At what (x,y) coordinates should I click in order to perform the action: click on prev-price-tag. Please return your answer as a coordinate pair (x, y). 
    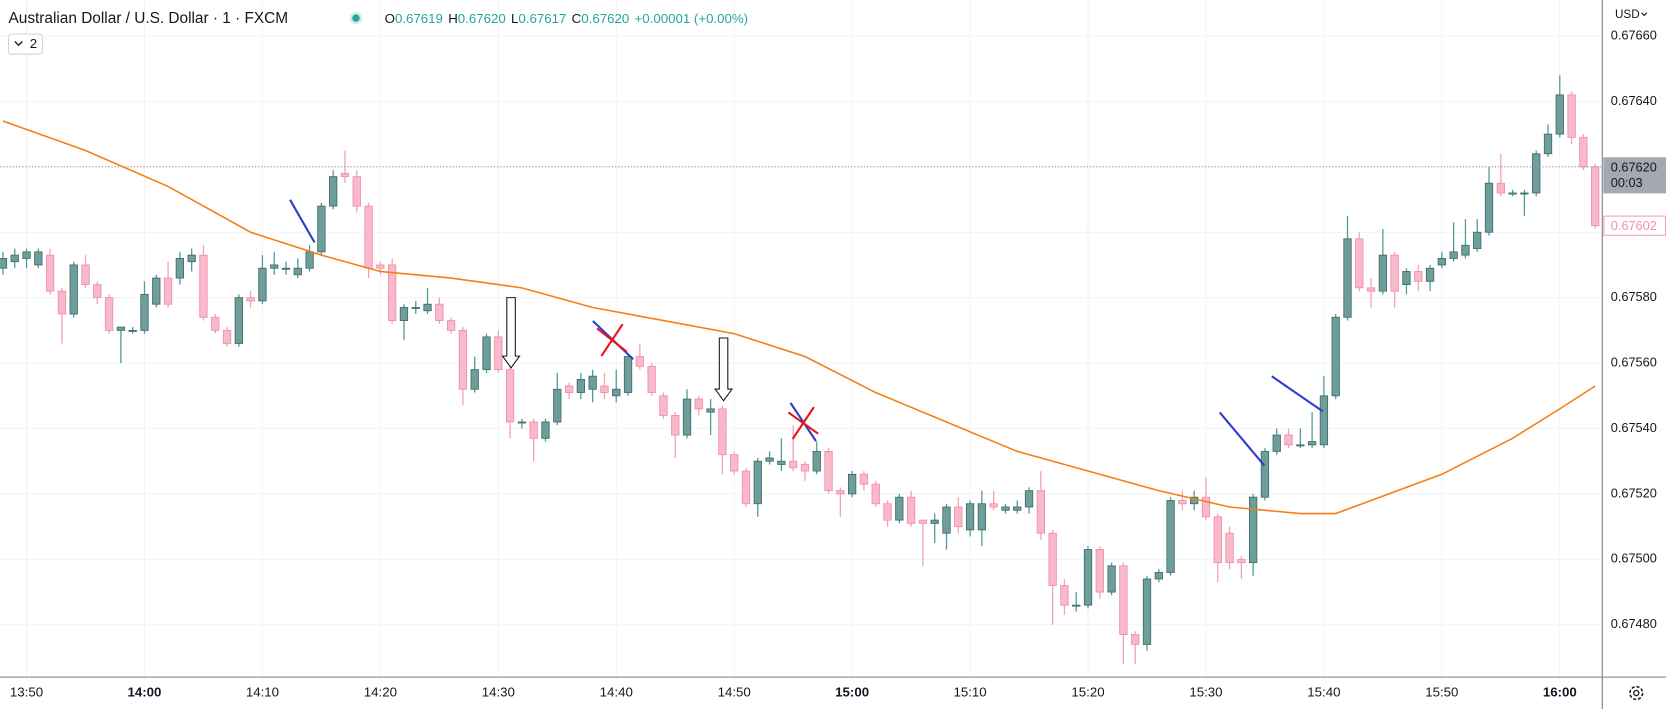
    Looking at the image, I should click on (1634, 225).